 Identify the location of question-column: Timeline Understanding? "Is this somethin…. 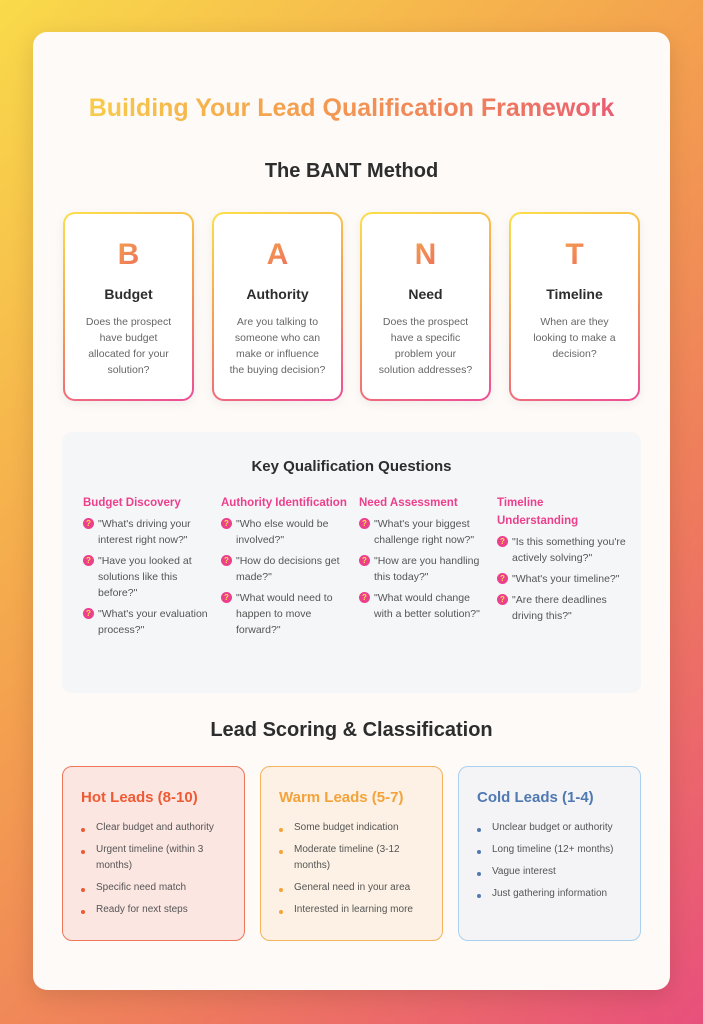
(562, 561).